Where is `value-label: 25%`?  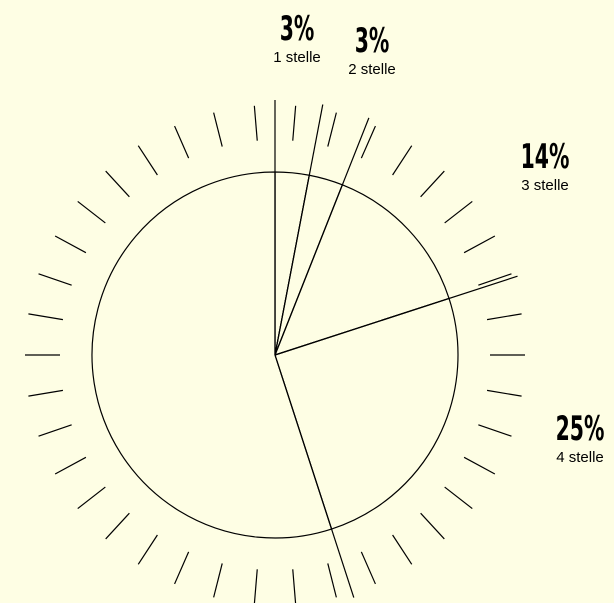
value-label: 25% is located at coordinates (580, 428).